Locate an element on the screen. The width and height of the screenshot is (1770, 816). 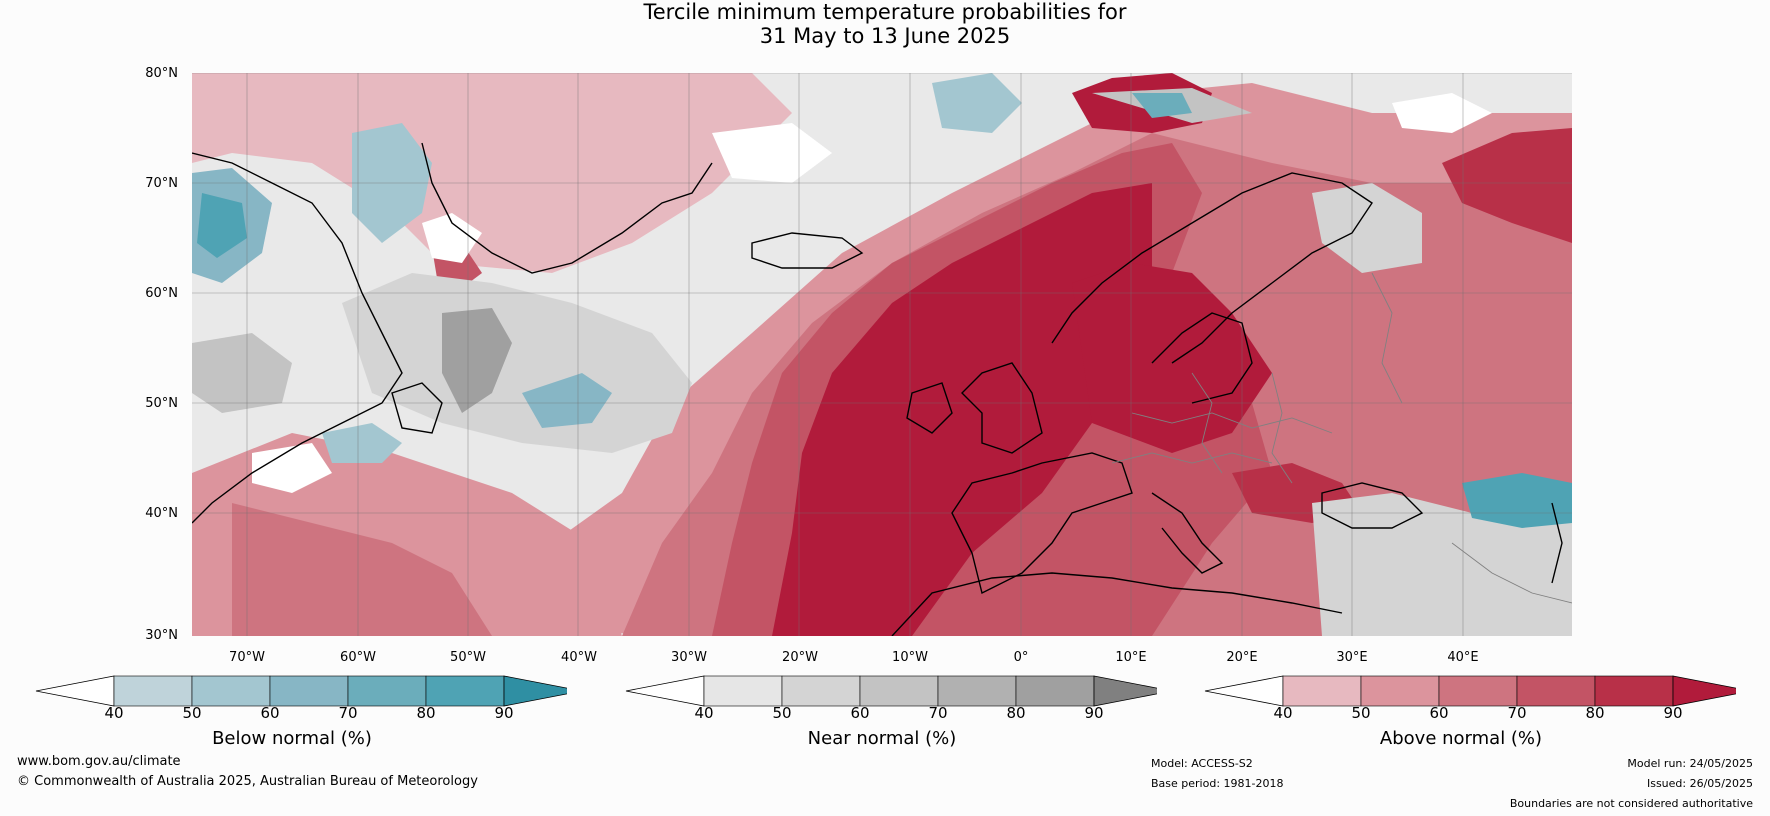
model-text: Model: ACCESS-S2 is located at coordinates (1202, 763).